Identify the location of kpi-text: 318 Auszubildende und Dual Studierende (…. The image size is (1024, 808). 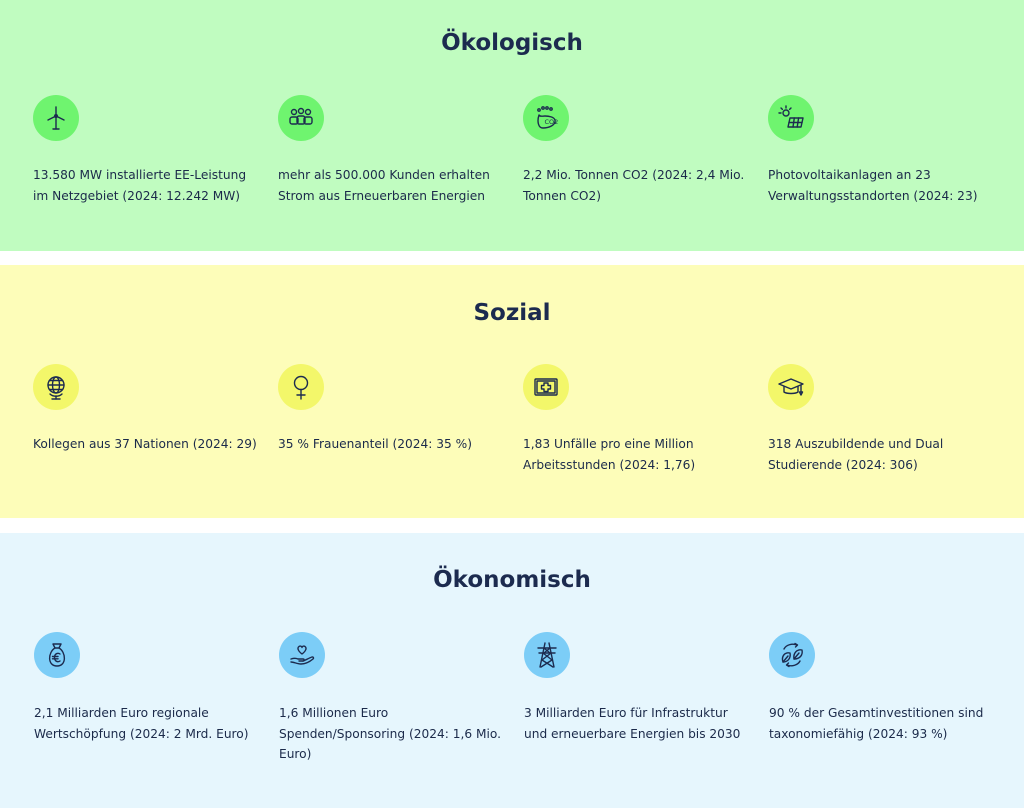
(856, 454).